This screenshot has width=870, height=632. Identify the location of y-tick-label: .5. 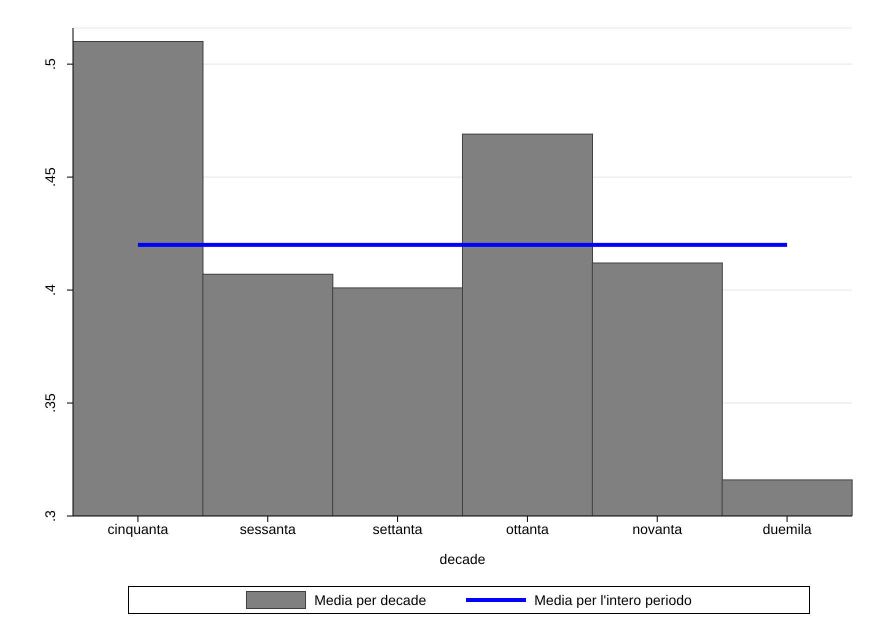
(50, 64).